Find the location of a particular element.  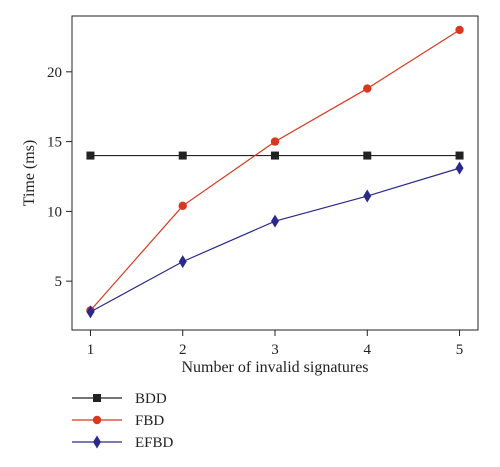

x-tick-label: 3 is located at coordinates (275, 350).